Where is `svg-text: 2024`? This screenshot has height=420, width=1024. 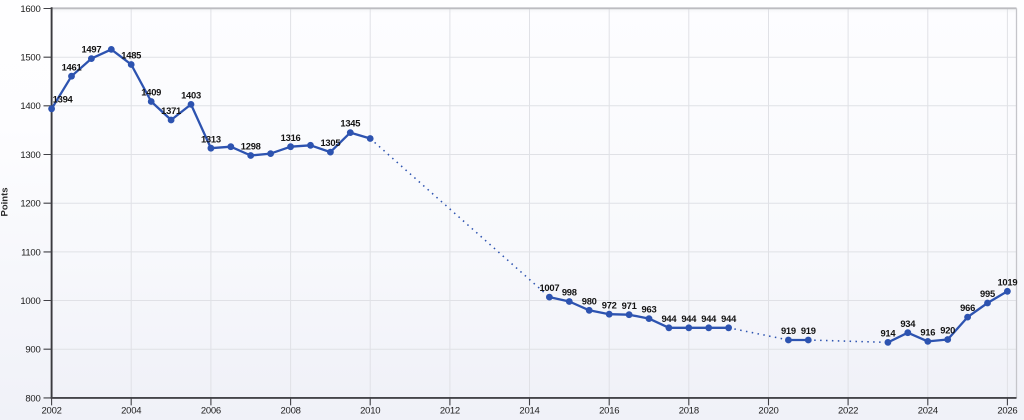
svg-text: 2024 is located at coordinates (928, 411).